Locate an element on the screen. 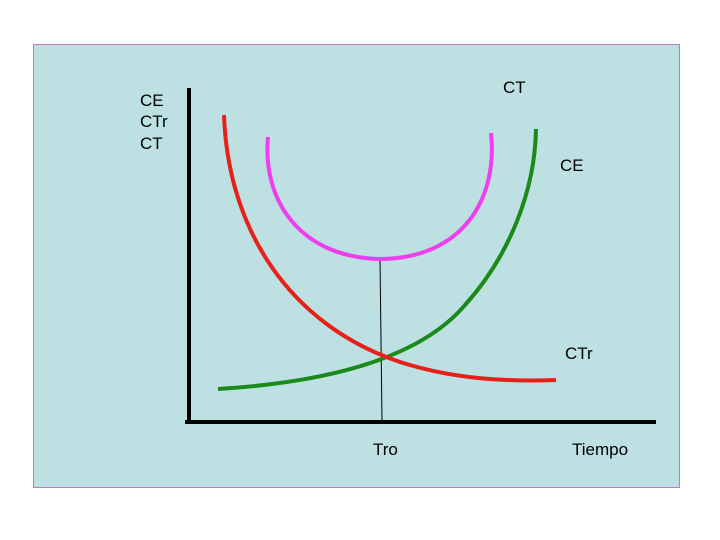 Image resolution: width=720 pixels, height=540 pixels. curve-label-ce: CE is located at coordinates (572, 165).